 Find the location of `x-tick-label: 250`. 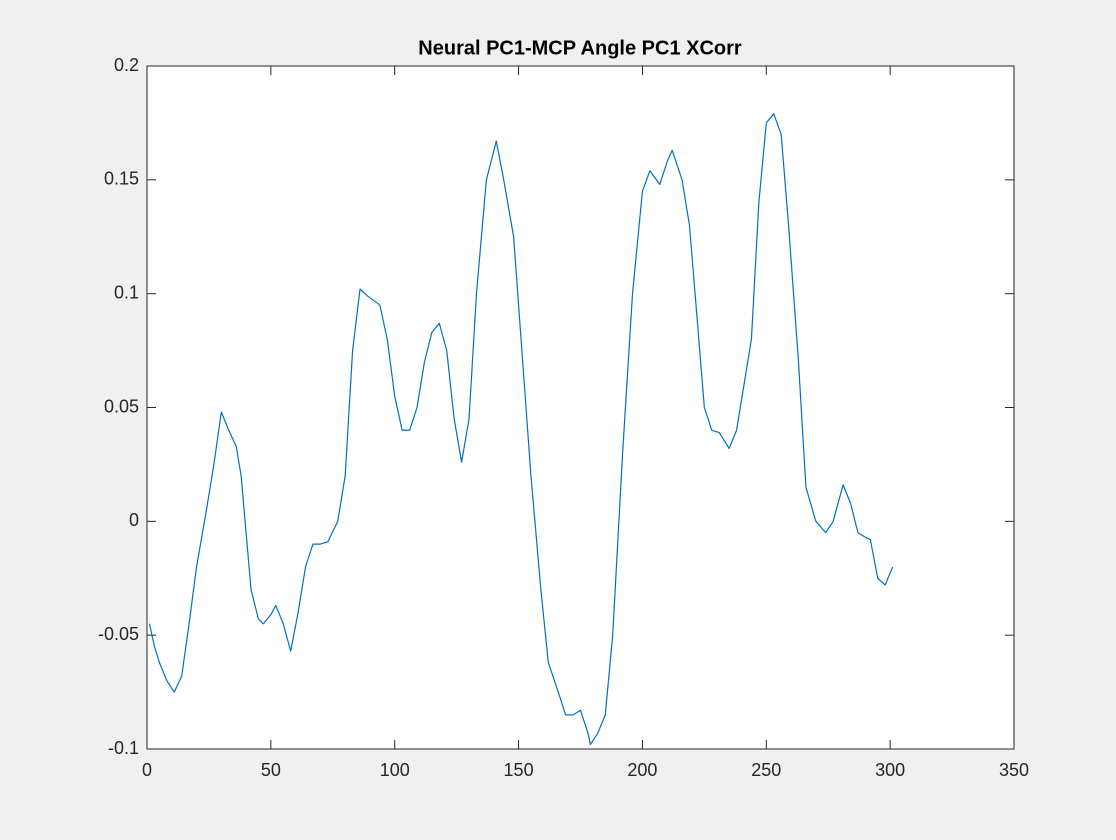

x-tick-label: 250 is located at coordinates (766, 770).